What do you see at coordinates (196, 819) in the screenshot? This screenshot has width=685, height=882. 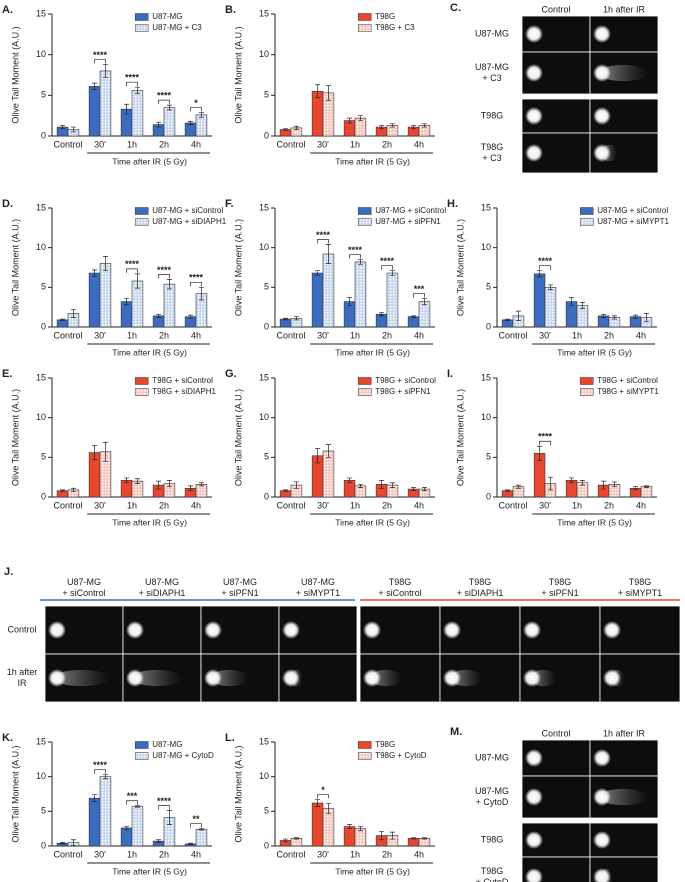 I see `significance-label: **` at bounding box center [196, 819].